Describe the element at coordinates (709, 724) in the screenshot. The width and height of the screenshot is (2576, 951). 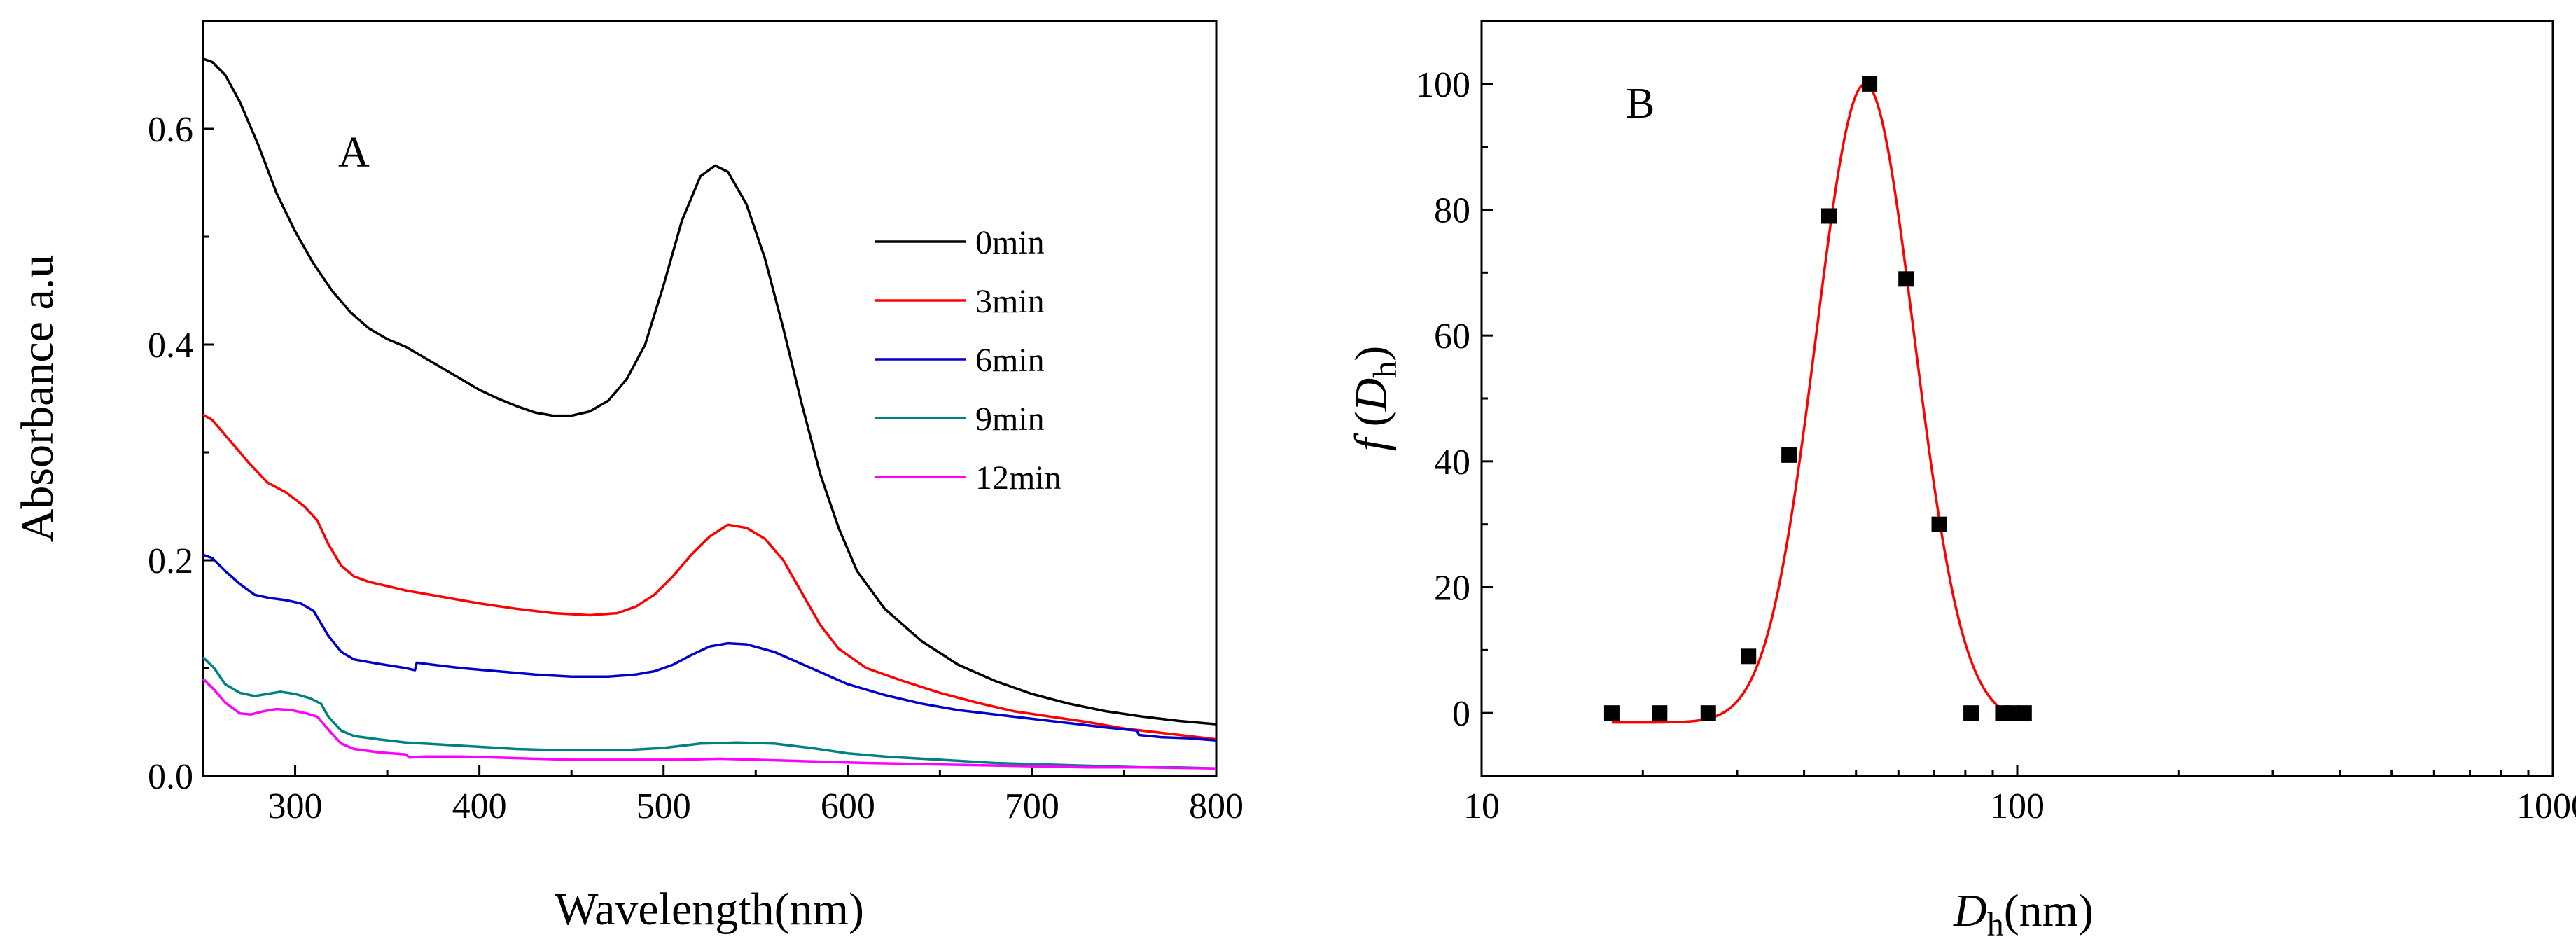
I see `series-line-12min` at that location.